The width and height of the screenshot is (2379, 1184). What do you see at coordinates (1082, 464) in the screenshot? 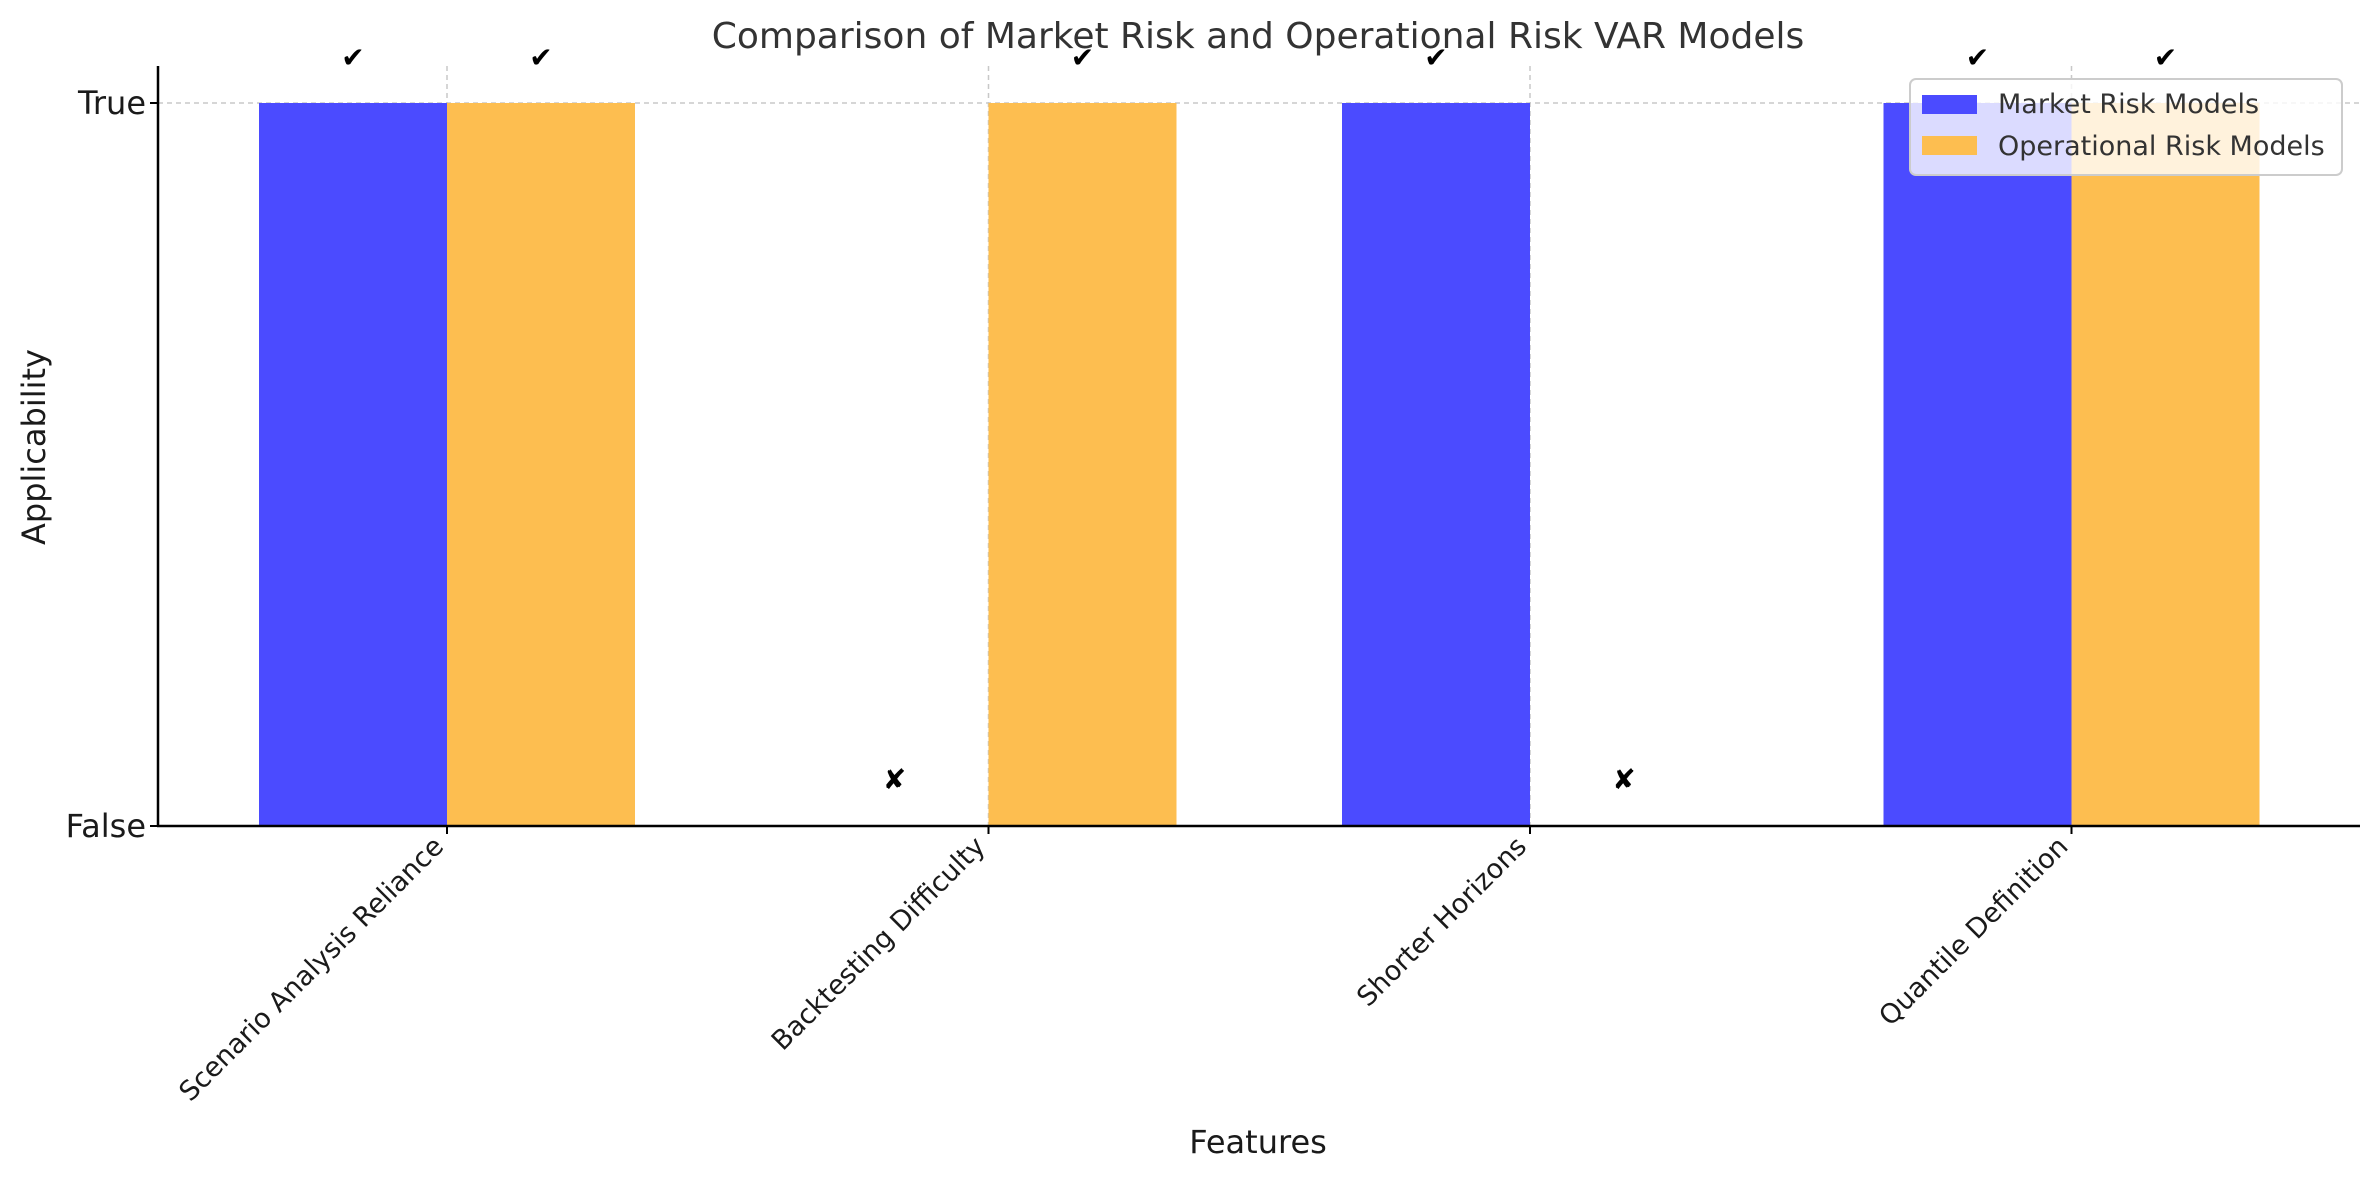
I see `bar-operational-risk-models-backtesting-difficulty` at bounding box center [1082, 464].